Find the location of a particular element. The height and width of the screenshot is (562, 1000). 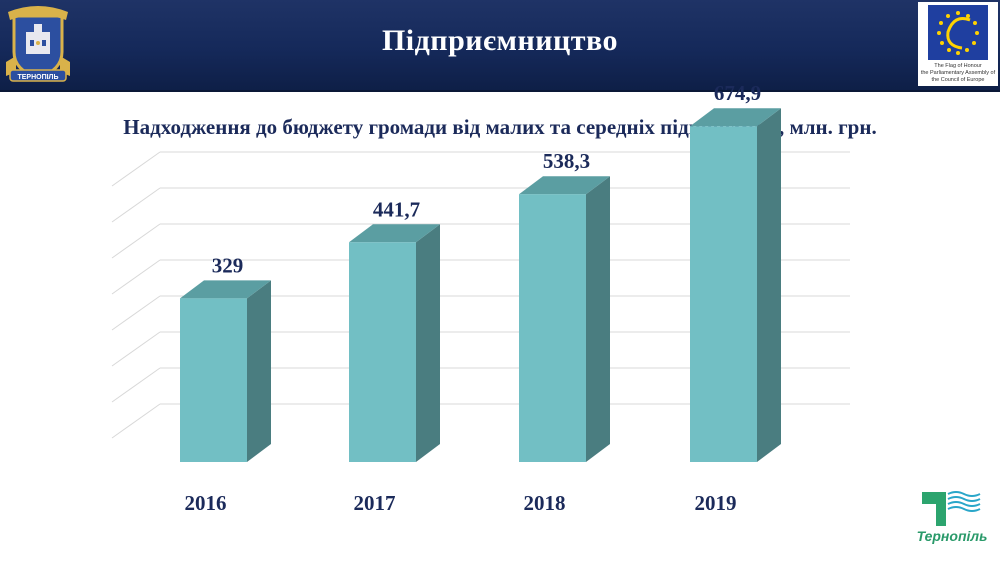

x-tick-label: 2018 is located at coordinates (545, 503).